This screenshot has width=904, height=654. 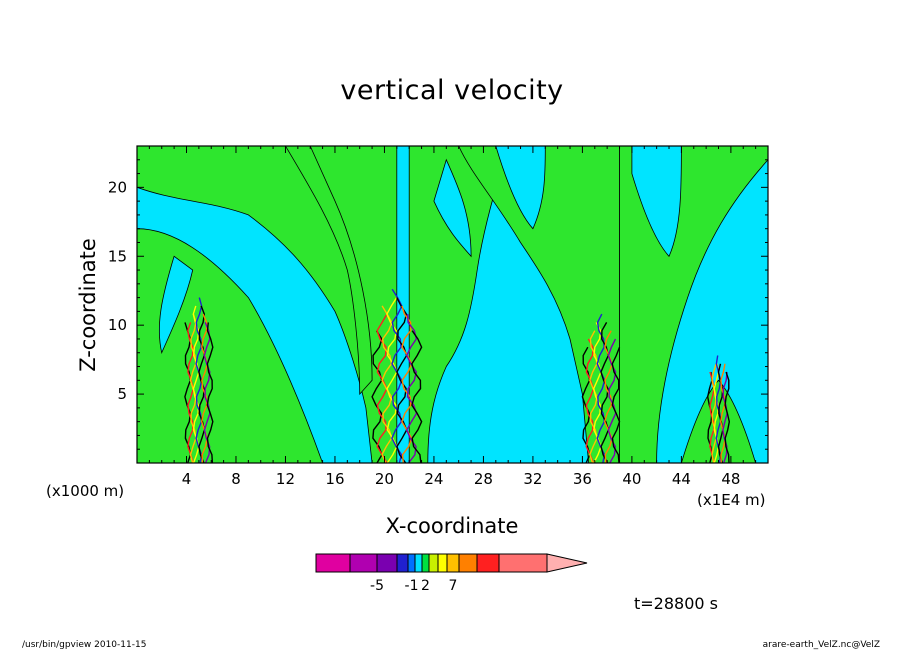 What do you see at coordinates (334, 479) in the screenshot?
I see `x-tick-label: 16` at bounding box center [334, 479].